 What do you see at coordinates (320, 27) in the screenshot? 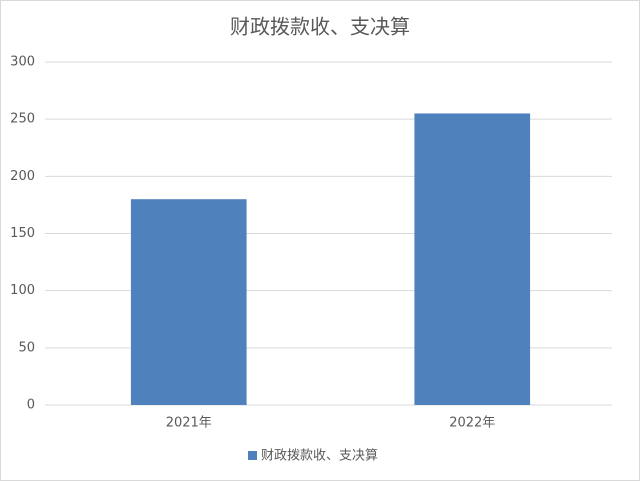
I see `chart-title: 财政拨款收、支决算` at bounding box center [320, 27].